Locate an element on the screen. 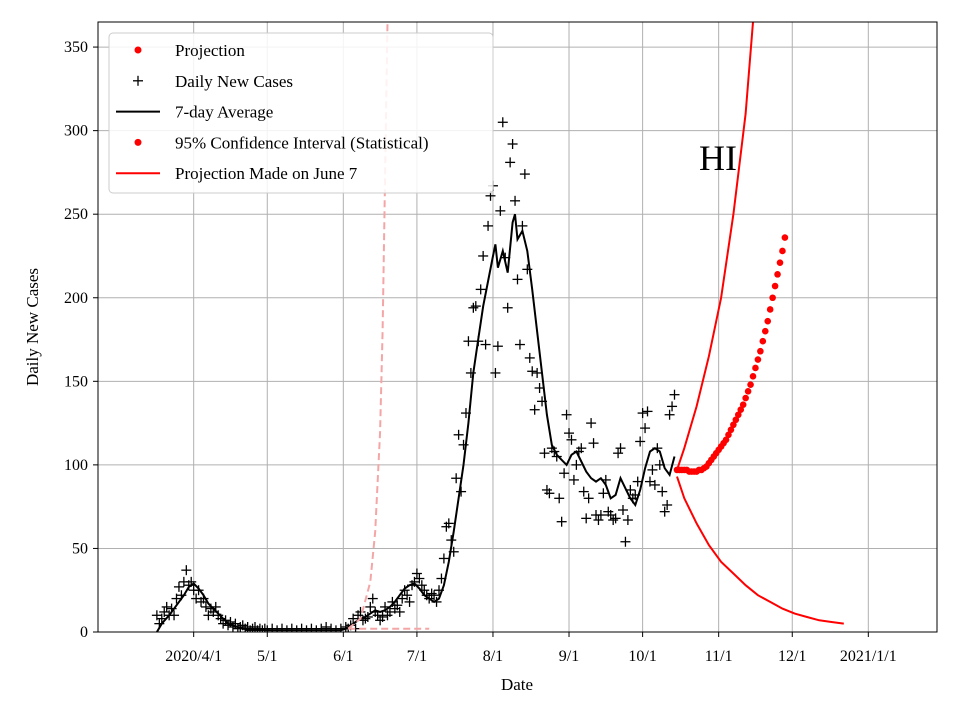 This screenshot has width=960, height=720. x-tick-label: 6/1 is located at coordinates (343, 656).